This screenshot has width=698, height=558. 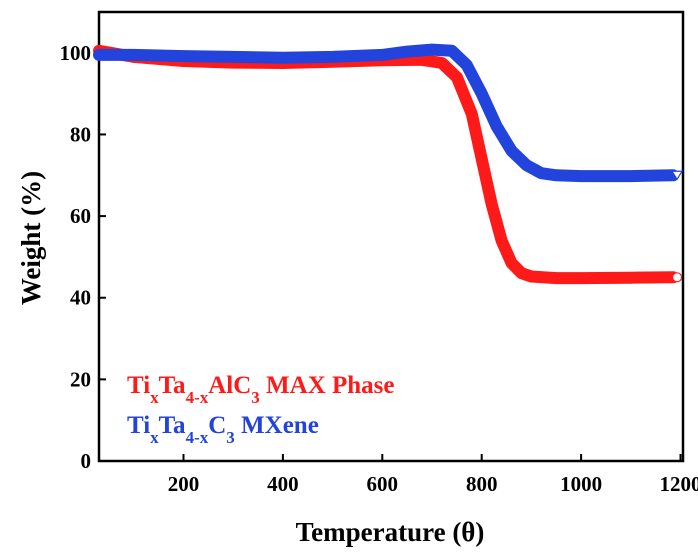 What do you see at coordinates (383, 484) in the screenshot?
I see `x-tick-label: 600` at bounding box center [383, 484].